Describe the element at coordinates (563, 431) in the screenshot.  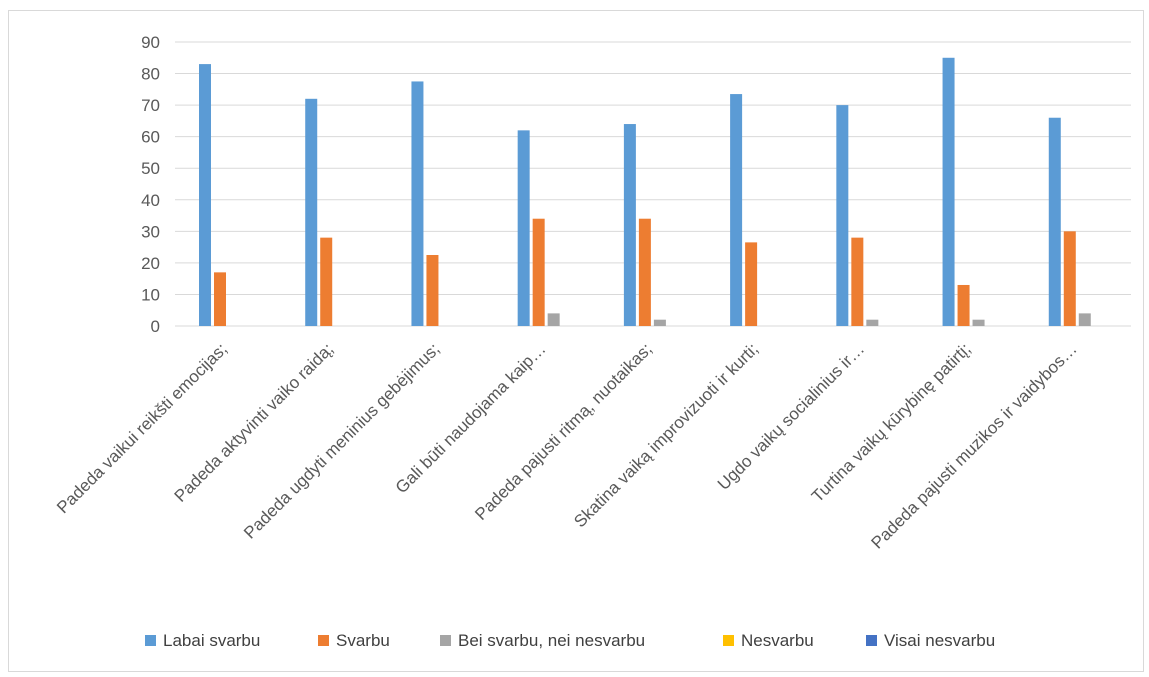
I see `x-tick-label: Padeda pajusti ritmą, nuotaikas;` at that location.